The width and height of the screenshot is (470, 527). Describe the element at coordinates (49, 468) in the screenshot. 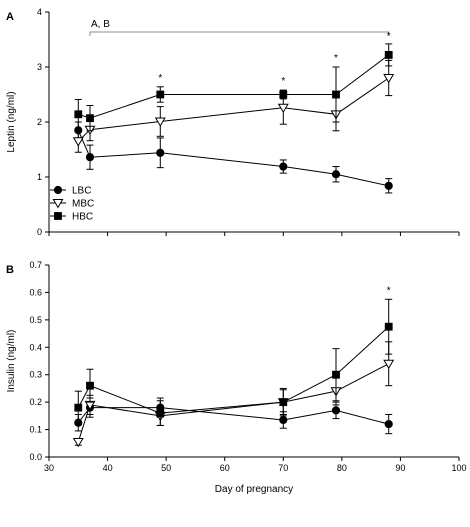

I see `x-tick-label: 30` at that location.